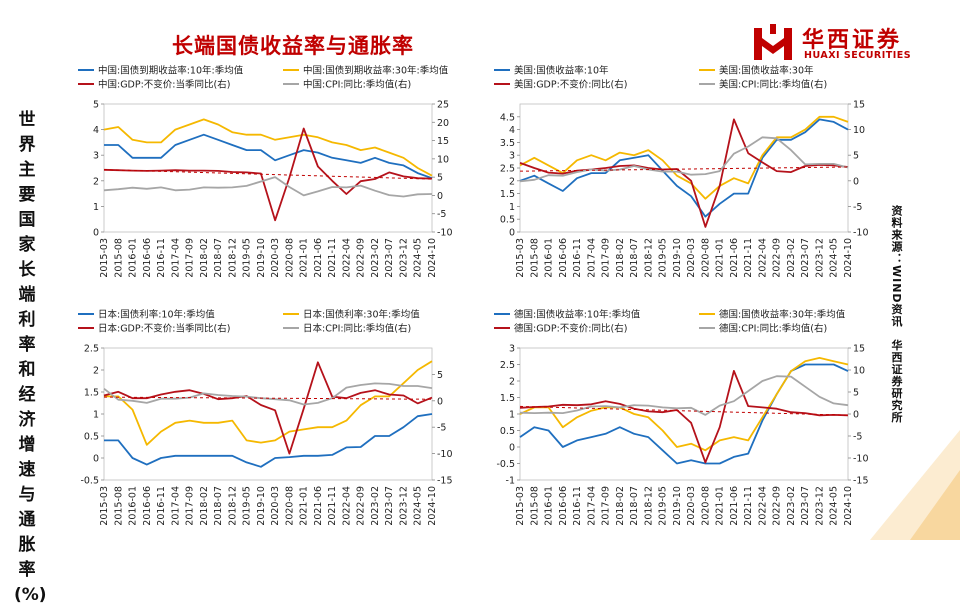 The image size is (960, 608). Describe the element at coordinates (861, 481) in the screenshot. I see `y2-tick-label: -15` at that location.